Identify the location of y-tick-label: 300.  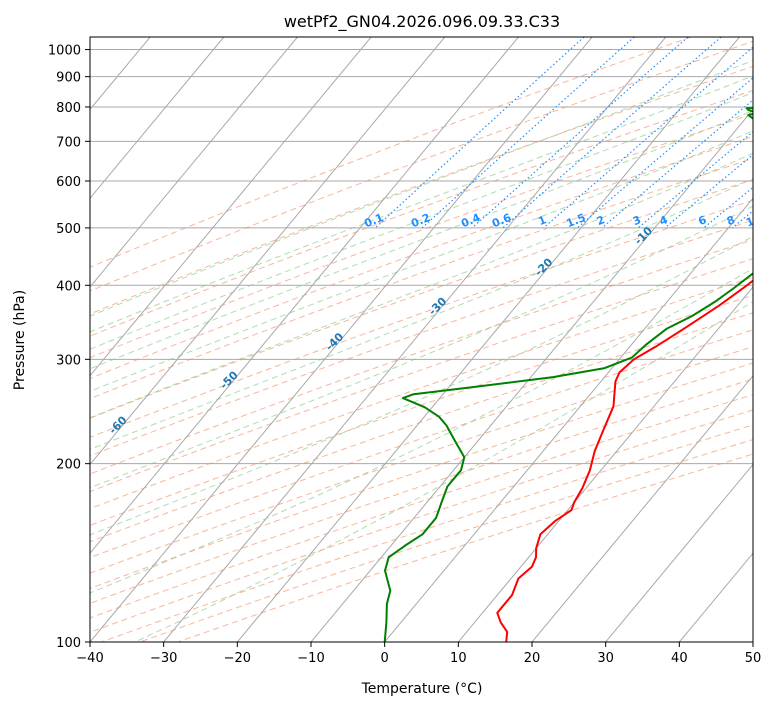
(68, 360).